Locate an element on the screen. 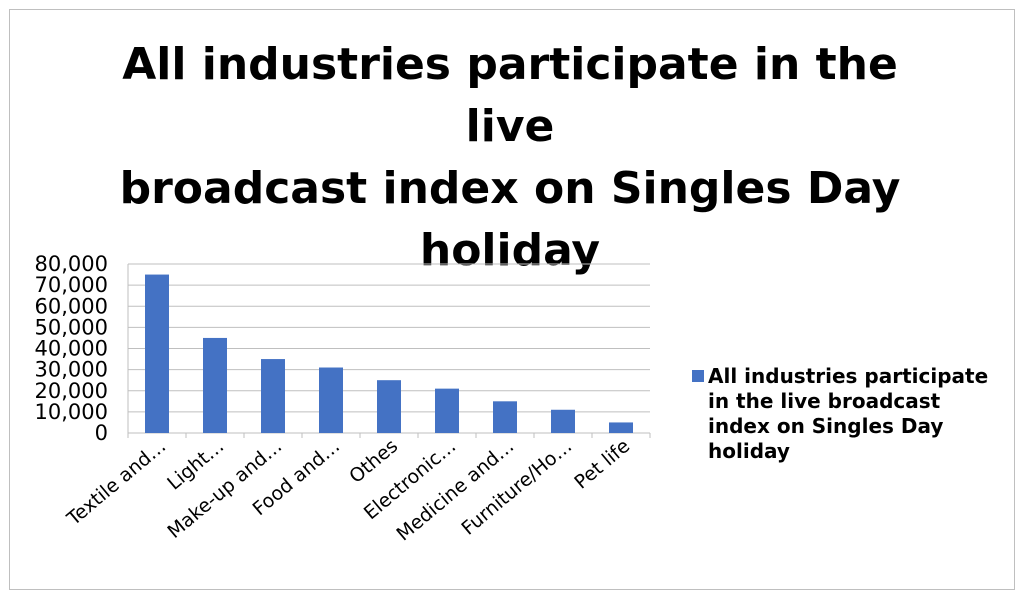  y-tick-label: 30,000 is located at coordinates (71, 370).